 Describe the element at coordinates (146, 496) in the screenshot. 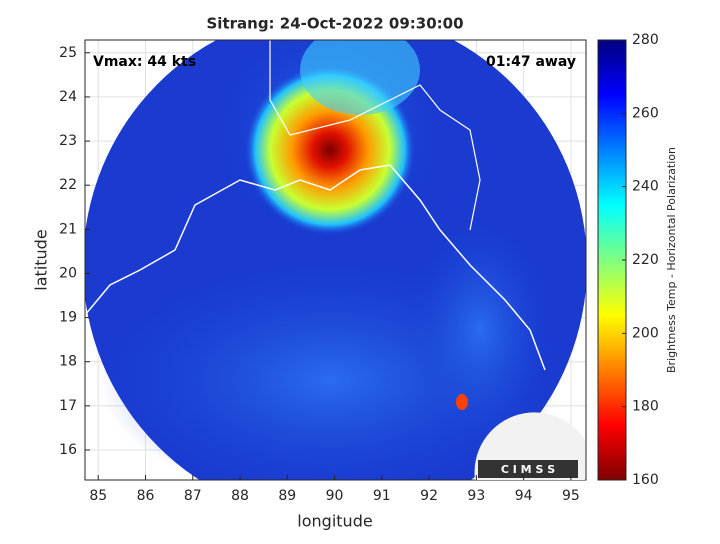

I see `x-tick-label: 86` at that location.